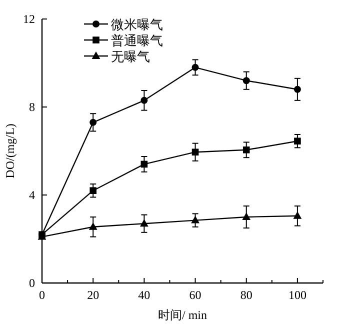 This screenshot has width=338, height=326. I want to click on y-tick-label: 12, so click(29, 19).